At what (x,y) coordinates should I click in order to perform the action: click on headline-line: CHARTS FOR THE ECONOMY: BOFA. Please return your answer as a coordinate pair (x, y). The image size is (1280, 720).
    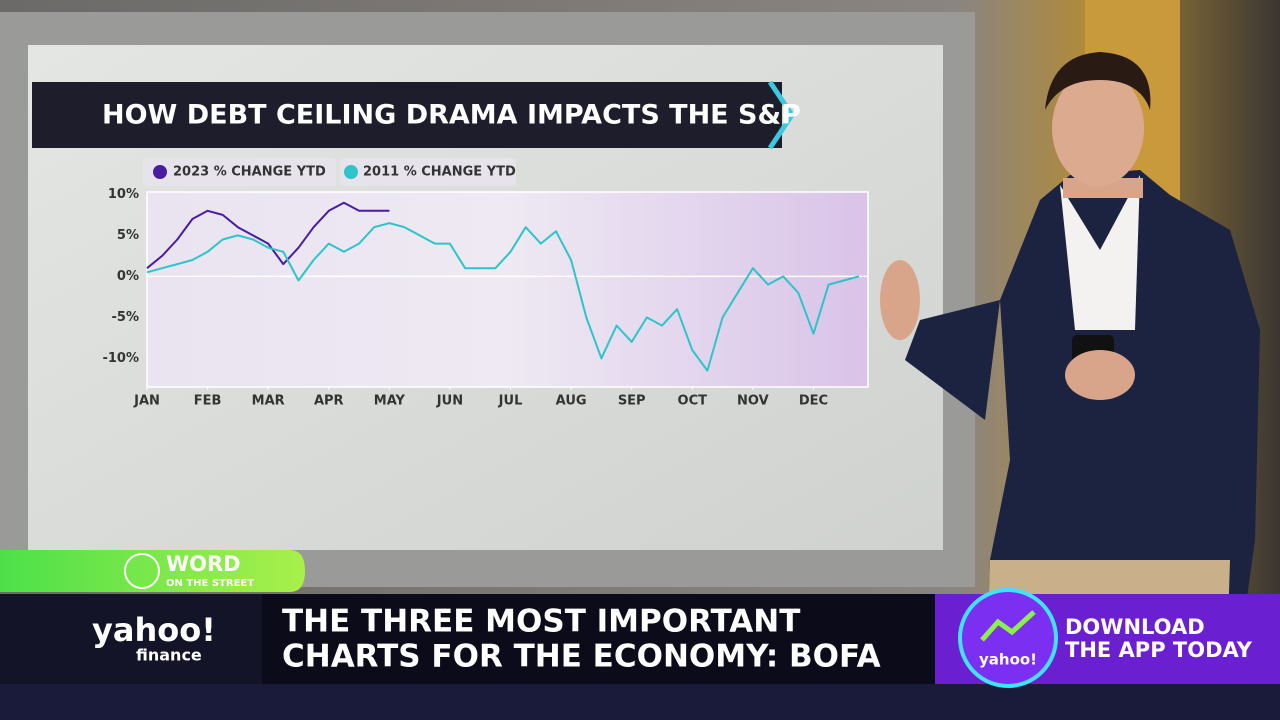
    Looking at the image, I should click on (581, 657).